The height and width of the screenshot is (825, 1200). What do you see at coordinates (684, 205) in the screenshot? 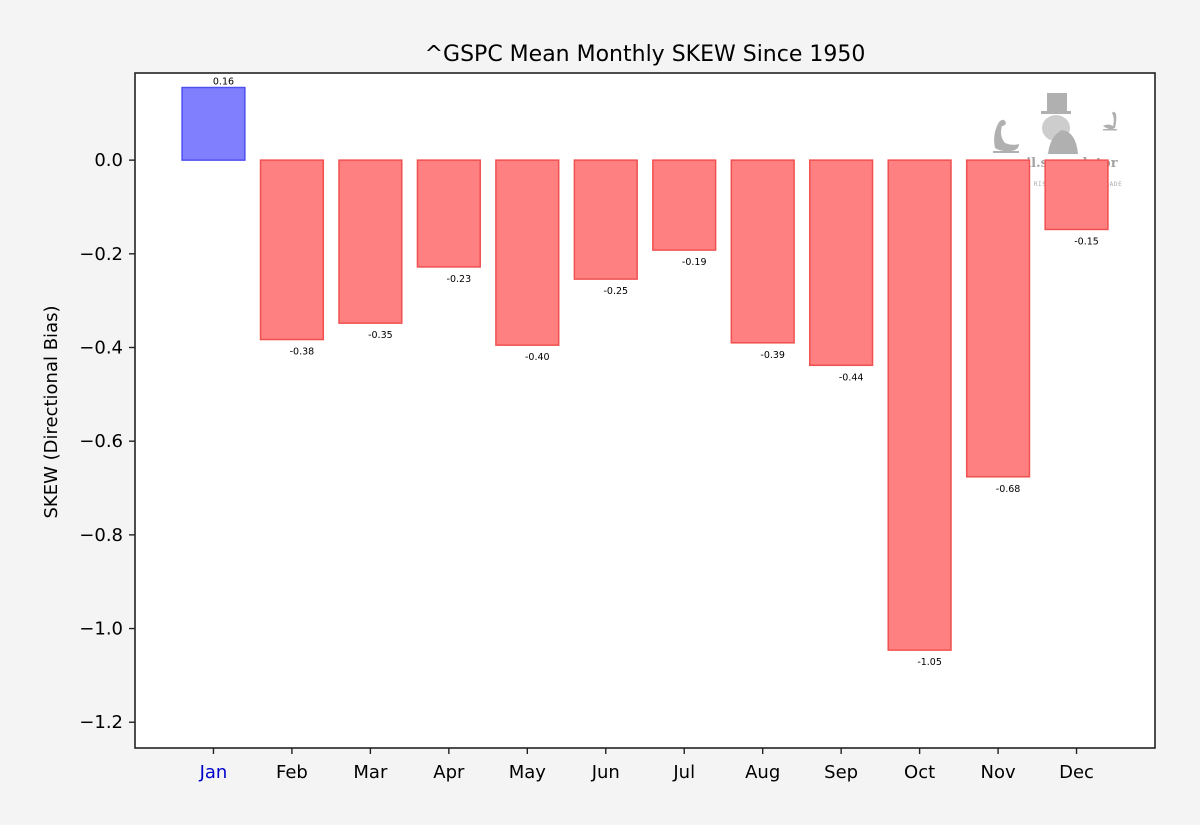
I see `bar-jul` at bounding box center [684, 205].